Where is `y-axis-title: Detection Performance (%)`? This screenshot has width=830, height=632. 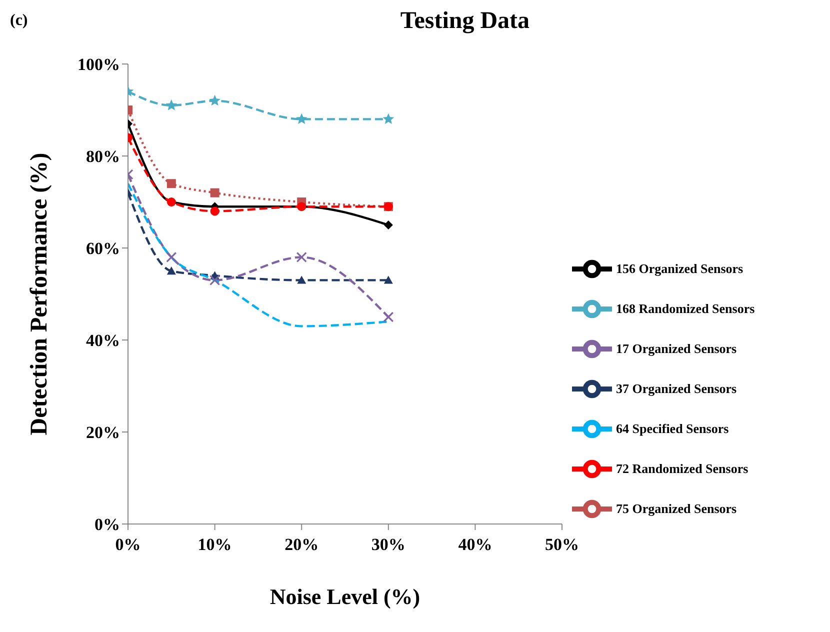
y-axis-title: Detection Performance (%) is located at coordinates (39, 294).